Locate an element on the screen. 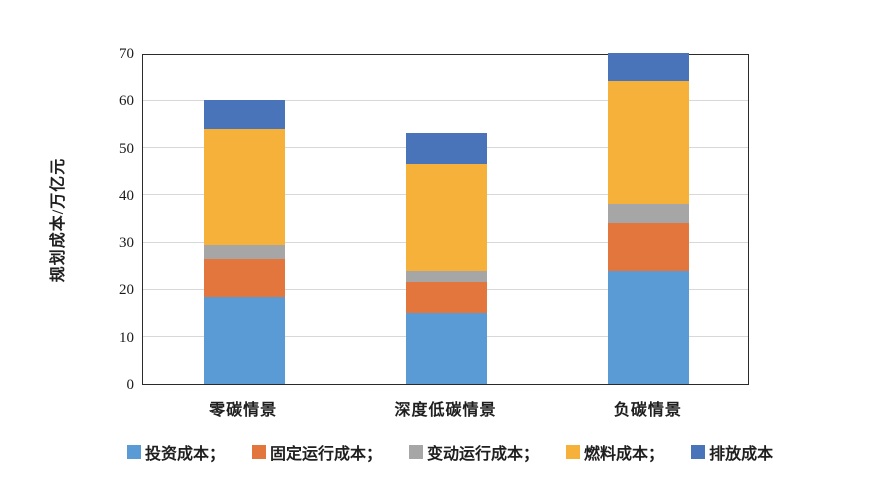 The image size is (879, 501). y-tick-label-20: 20 is located at coordinates (126, 290).